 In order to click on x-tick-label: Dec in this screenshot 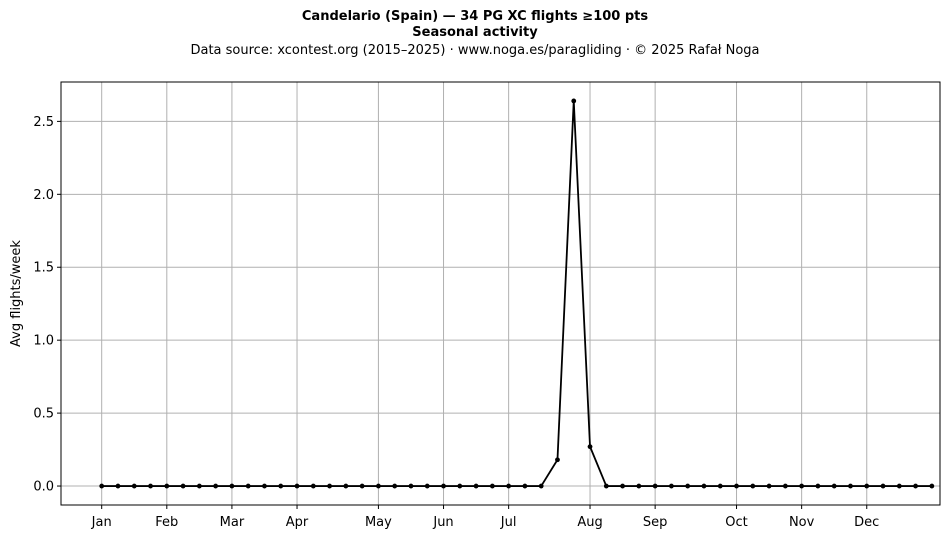, I will do `click(866, 522)`.